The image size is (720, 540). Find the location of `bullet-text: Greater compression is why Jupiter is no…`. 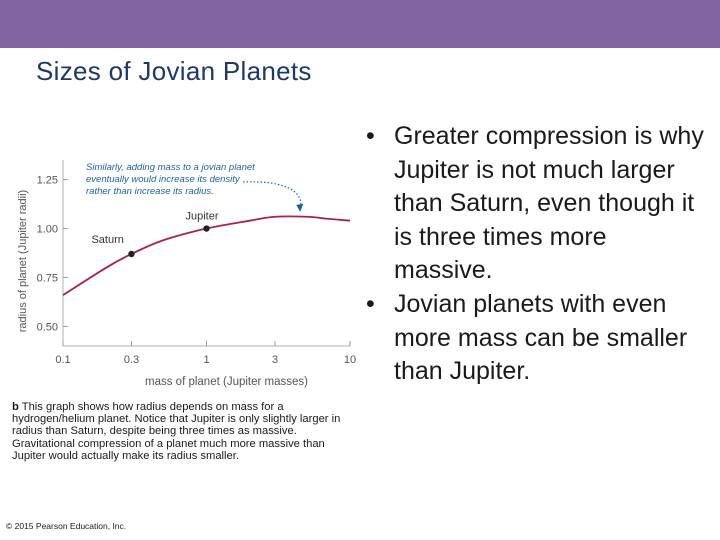

bullet-text: Greater compression is why Jupiter is no… is located at coordinates (549, 203).